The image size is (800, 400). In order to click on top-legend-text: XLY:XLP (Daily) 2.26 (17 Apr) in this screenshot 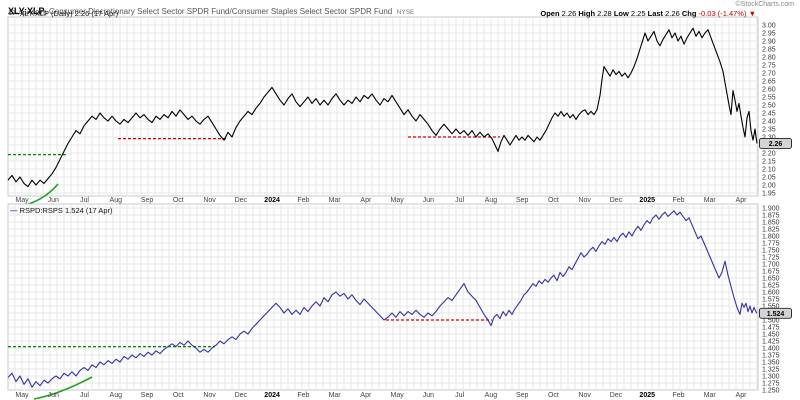, I will do `click(69, 13)`.